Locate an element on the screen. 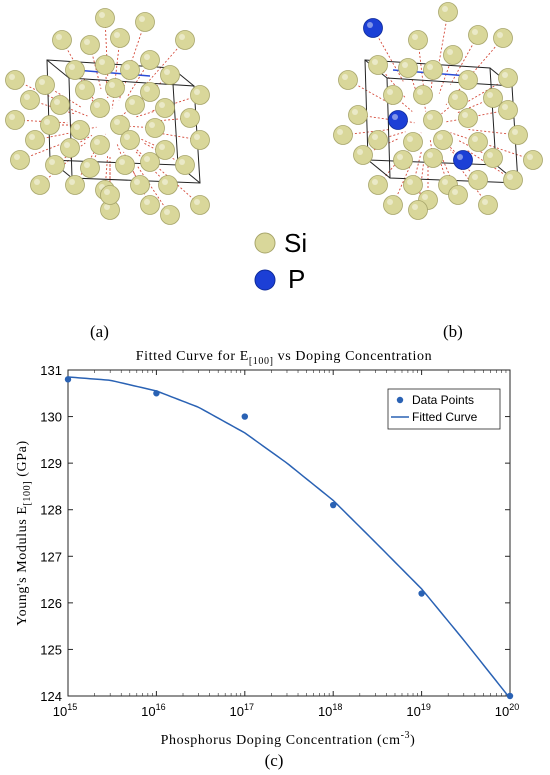  p-legend-swatch is located at coordinates (265, 280).